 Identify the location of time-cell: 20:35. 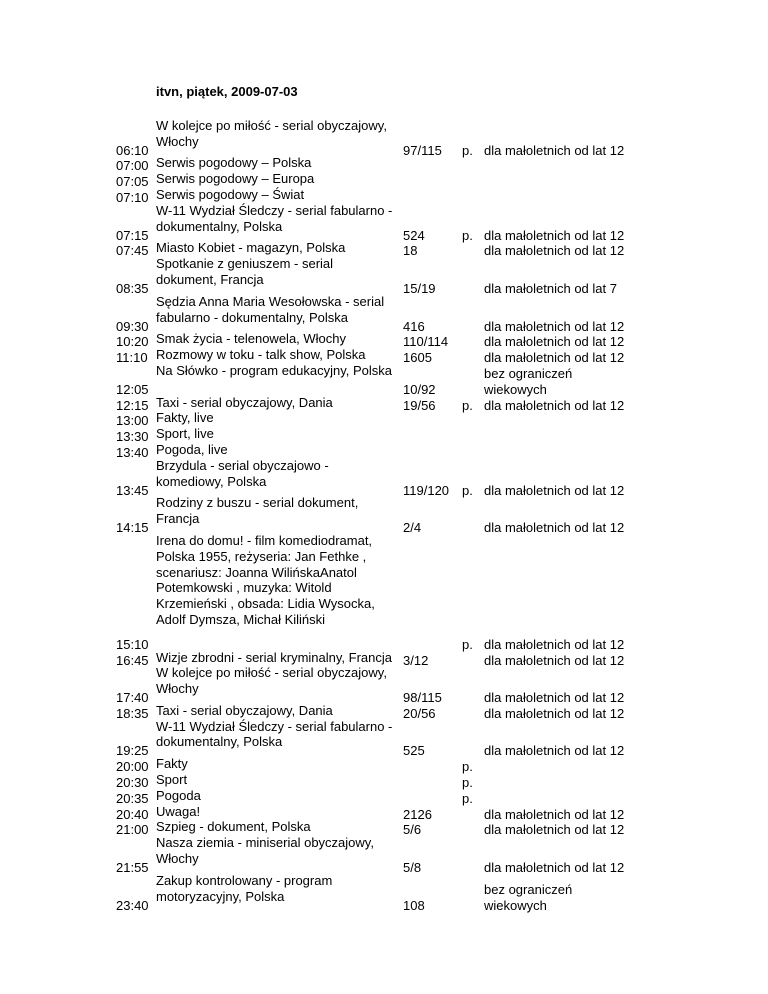
(136, 797).